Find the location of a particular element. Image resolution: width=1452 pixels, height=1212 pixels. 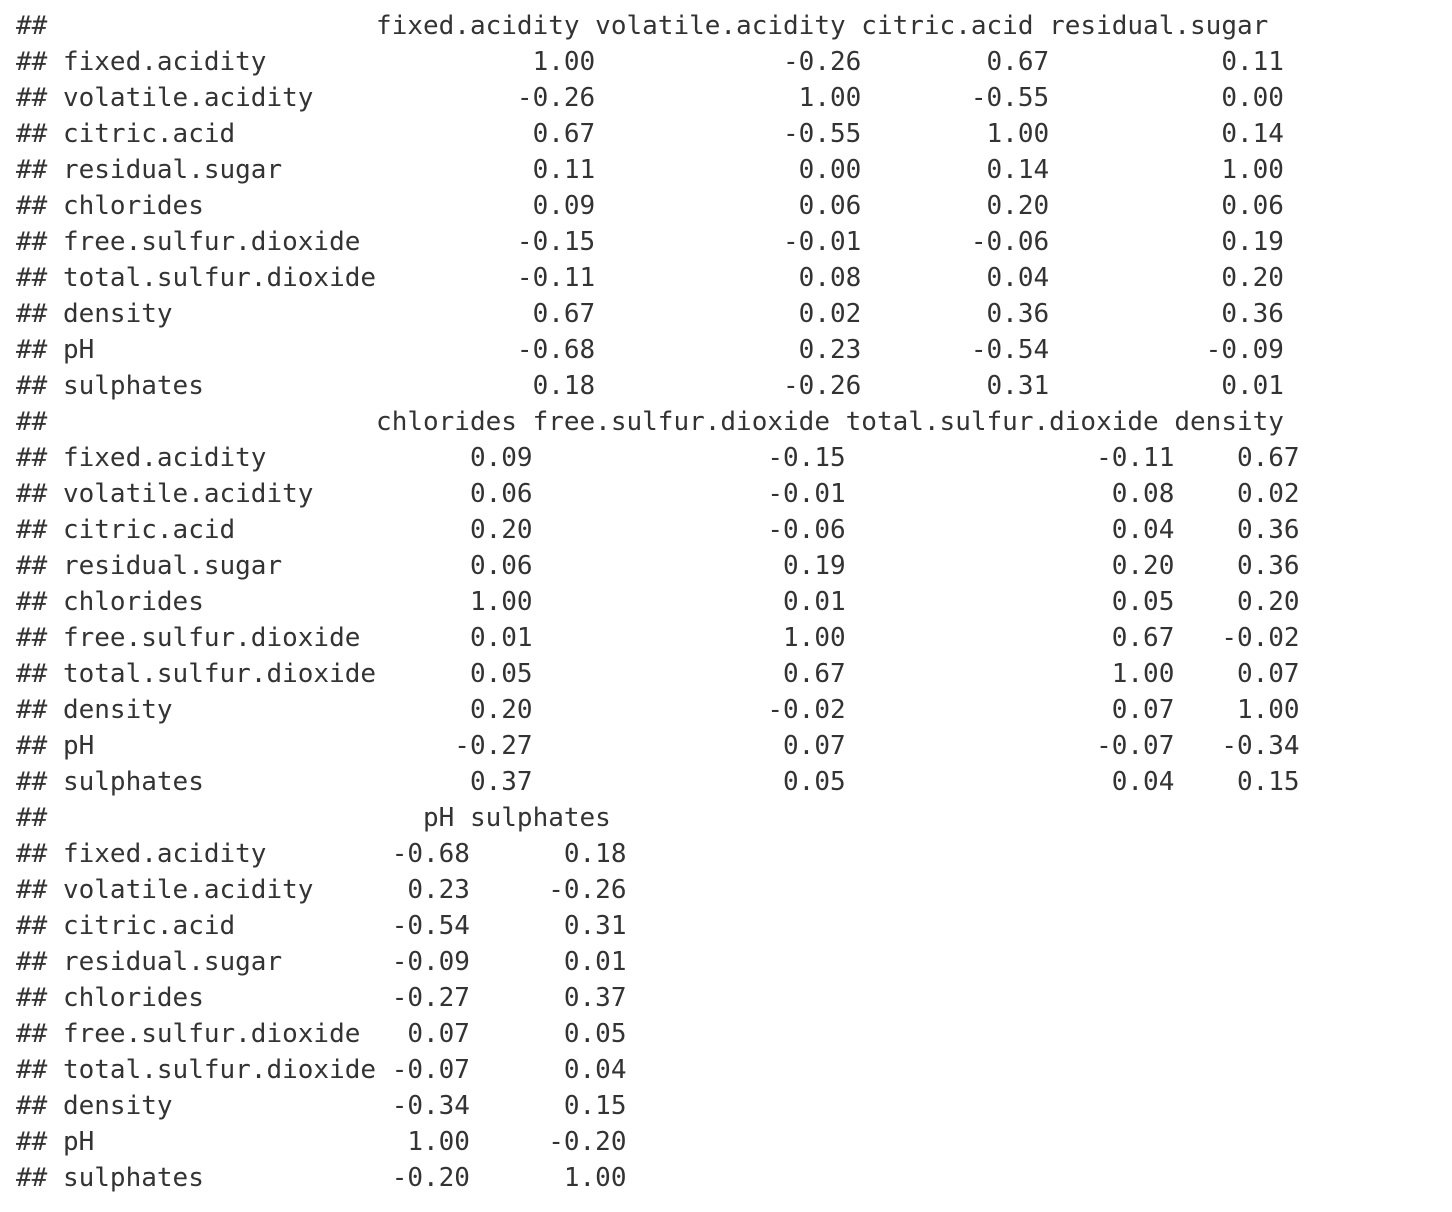

matrix-row: sulphates 0.37 0.05 0.04 0.15 is located at coordinates (681, 782).